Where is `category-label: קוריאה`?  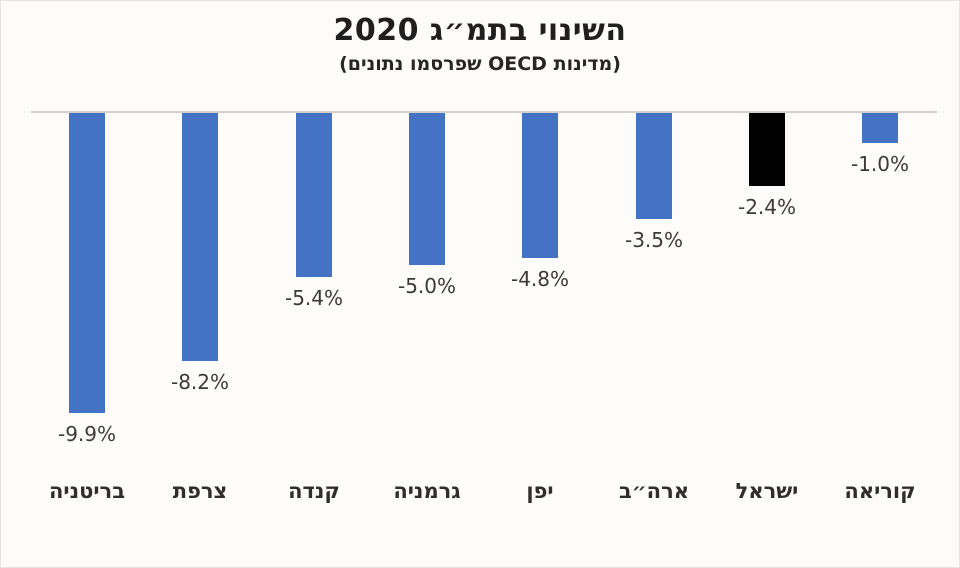
category-label: קוריאה is located at coordinates (880, 491).